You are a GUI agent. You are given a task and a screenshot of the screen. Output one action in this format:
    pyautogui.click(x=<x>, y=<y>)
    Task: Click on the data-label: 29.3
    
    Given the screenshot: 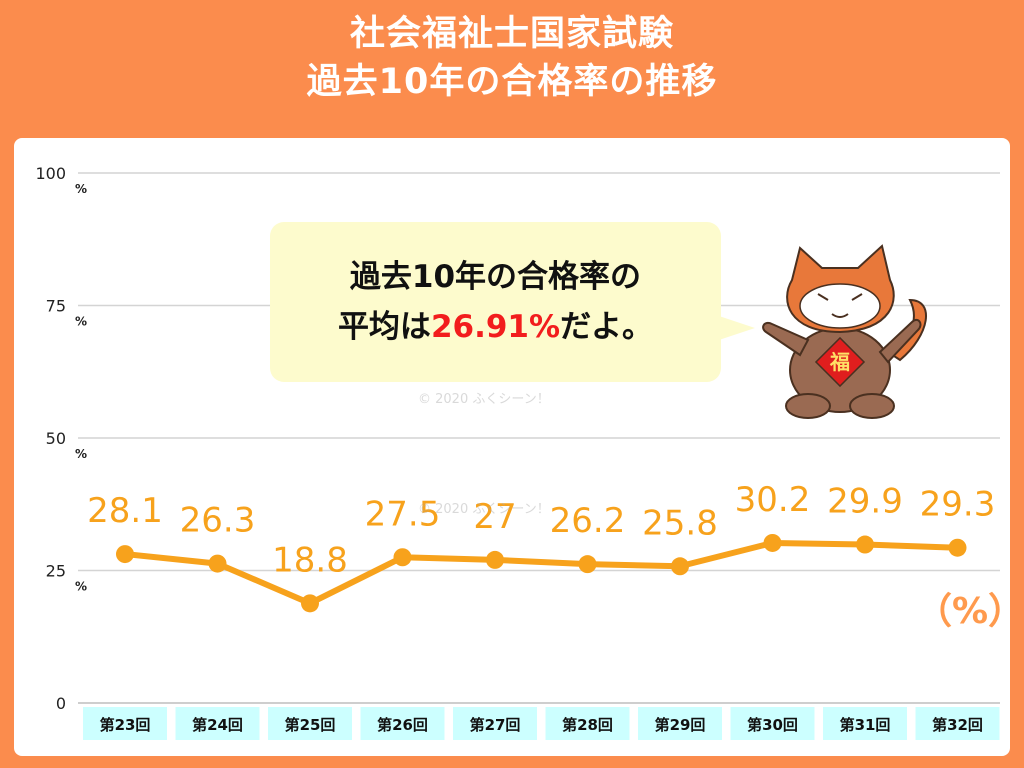 What is the action you would take?
    pyautogui.click(x=958, y=505)
    